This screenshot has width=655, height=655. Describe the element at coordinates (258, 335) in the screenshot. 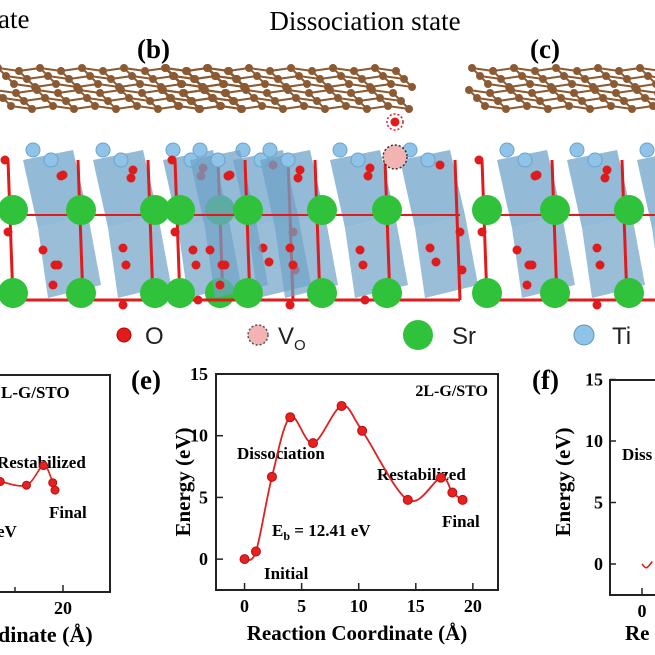

I see `vacancy-legend-marker` at that location.